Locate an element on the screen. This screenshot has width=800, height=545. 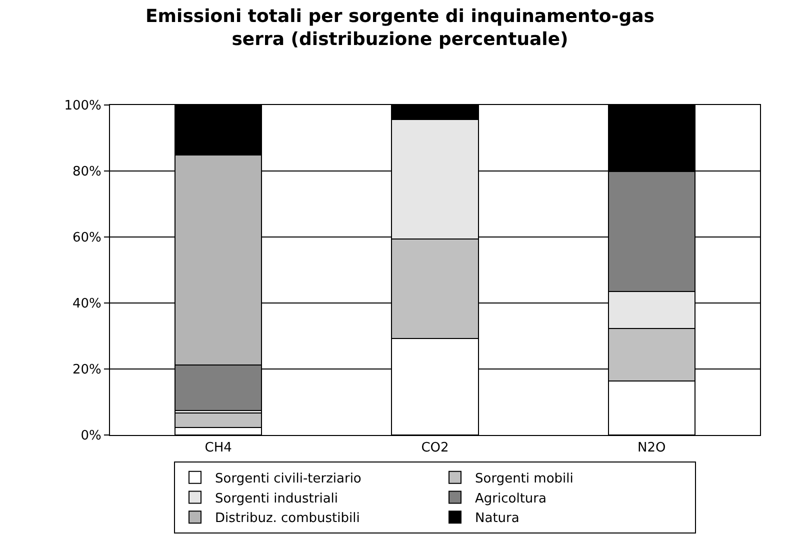
y-tick-label: 20% is located at coordinates (87, 370).